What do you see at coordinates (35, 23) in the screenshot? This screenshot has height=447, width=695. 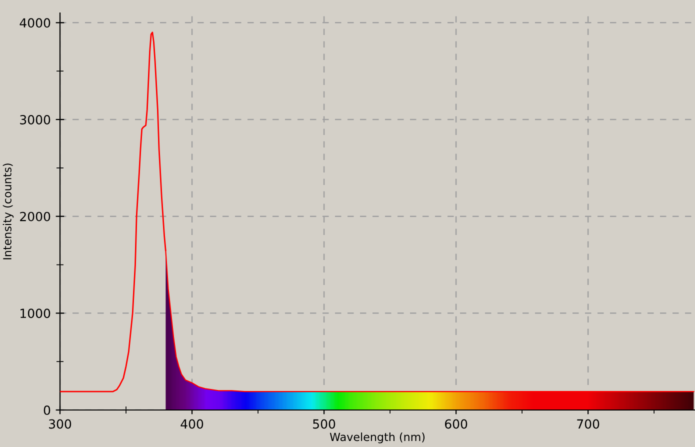 I see `y-tick-label: 4000` at bounding box center [35, 23].